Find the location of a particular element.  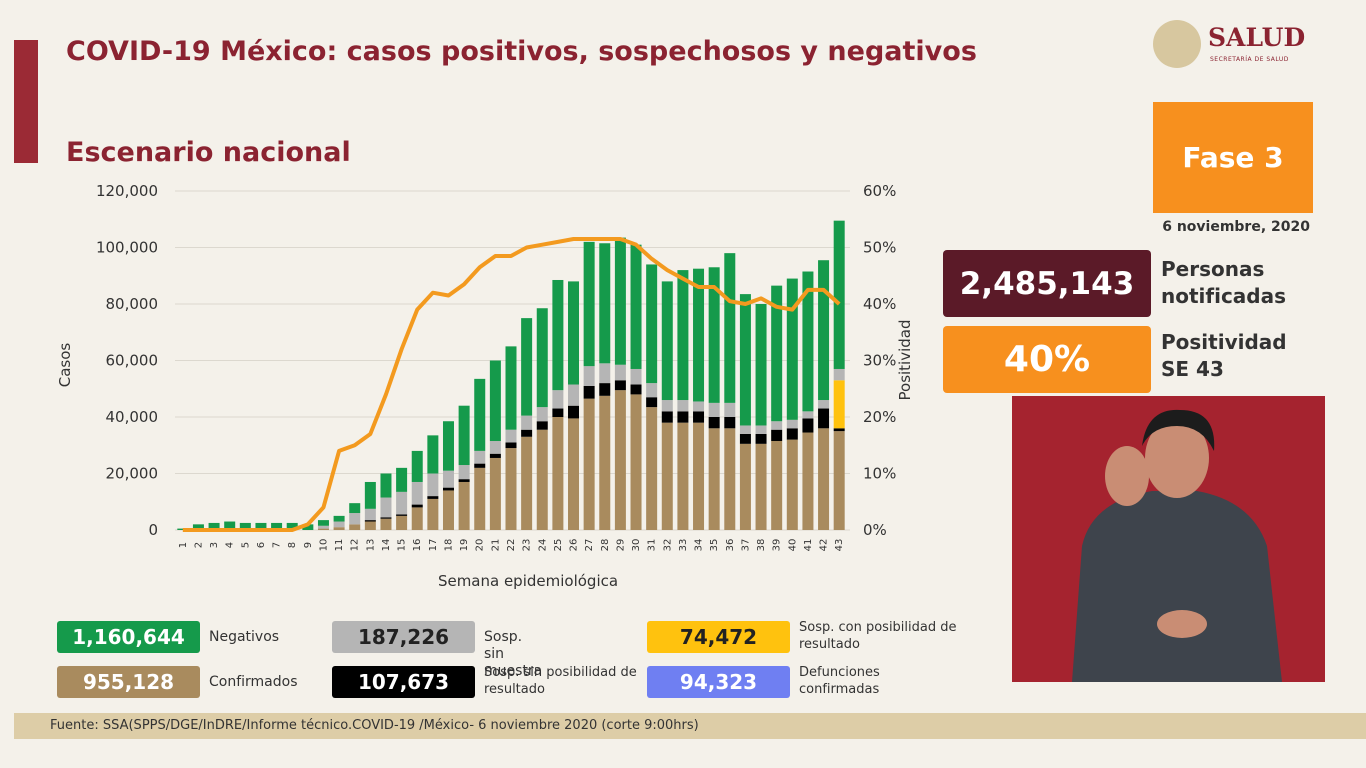

legend-label: Confirmados is located at coordinates (253, 682).